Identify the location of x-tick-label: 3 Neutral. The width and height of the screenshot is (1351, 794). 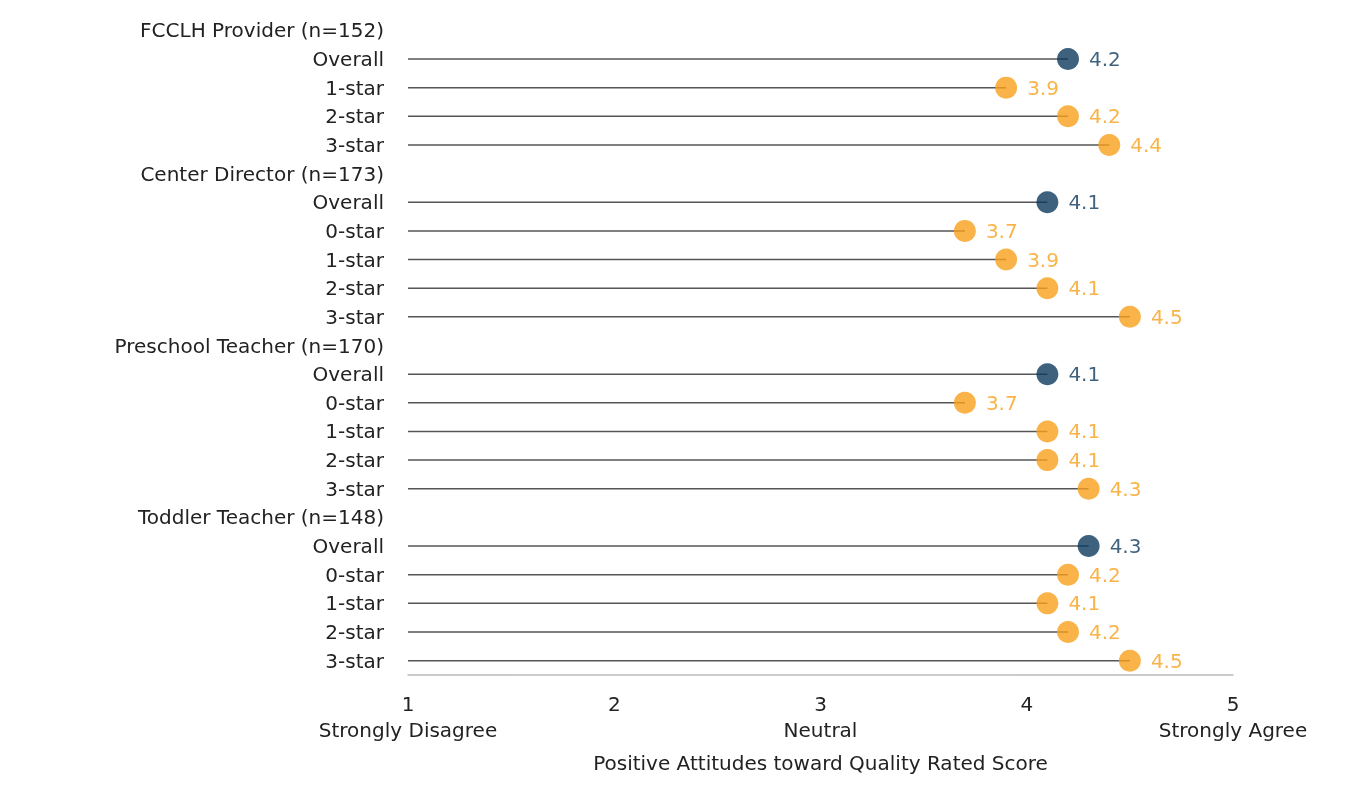
(820, 717).